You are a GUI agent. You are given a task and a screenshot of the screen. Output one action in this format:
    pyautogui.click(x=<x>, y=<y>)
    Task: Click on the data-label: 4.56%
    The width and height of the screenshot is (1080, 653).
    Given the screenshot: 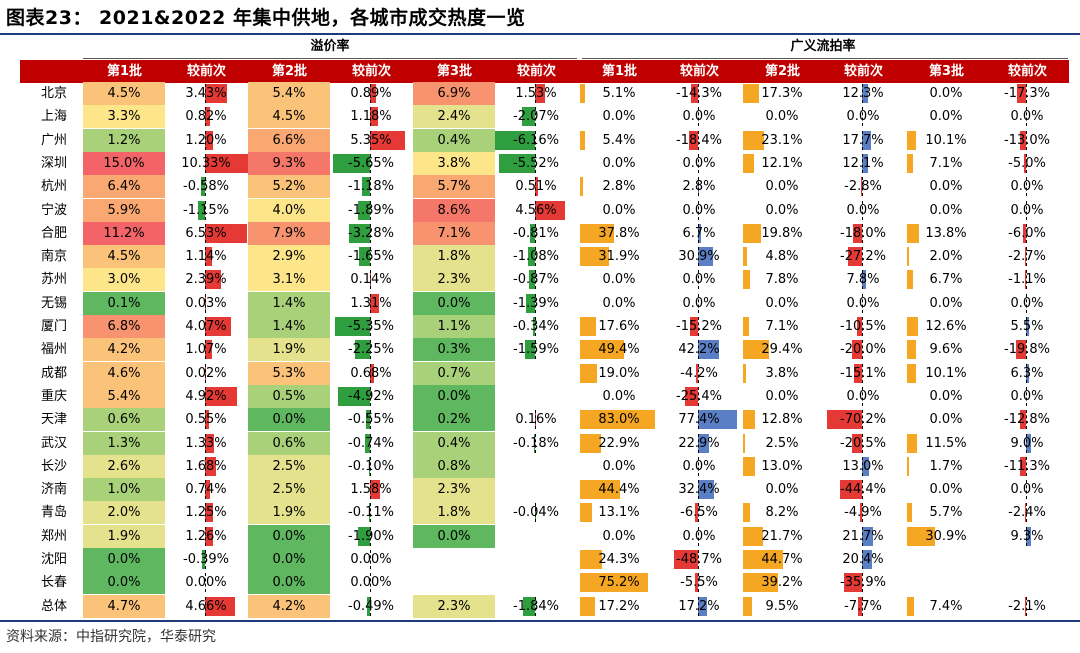 What is the action you would take?
    pyautogui.click(x=536, y=210)
    